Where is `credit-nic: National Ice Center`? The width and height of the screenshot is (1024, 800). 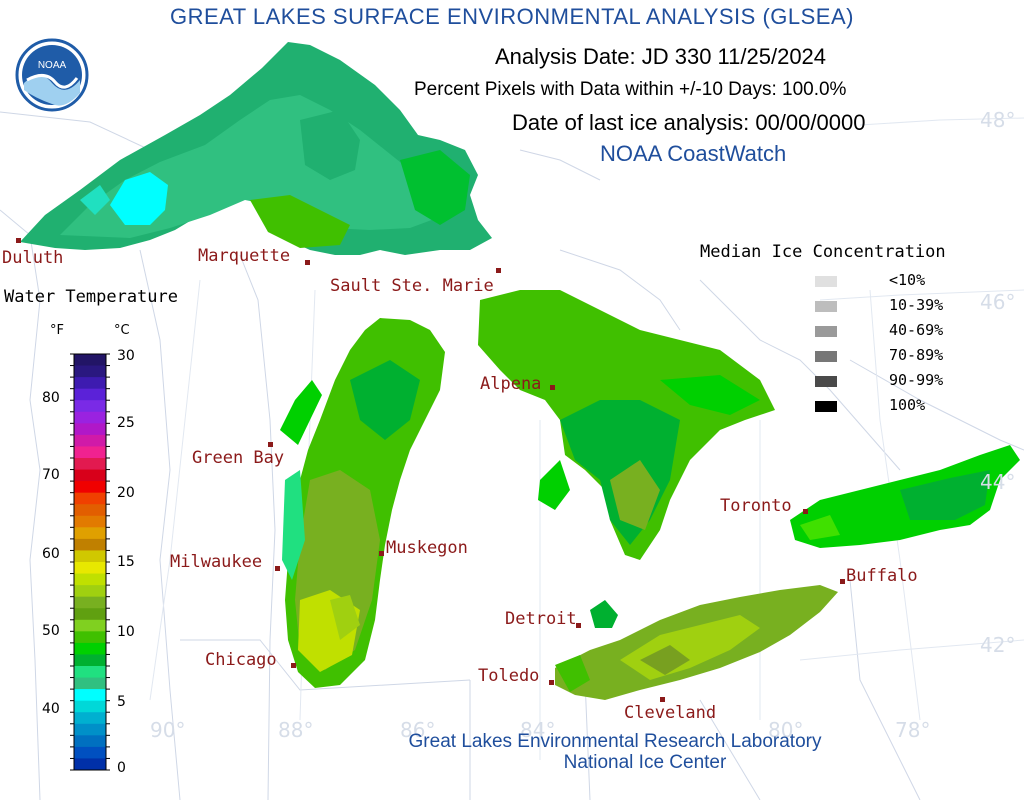 credit-nic: National Ice Center is located at coordinates (645, 762).